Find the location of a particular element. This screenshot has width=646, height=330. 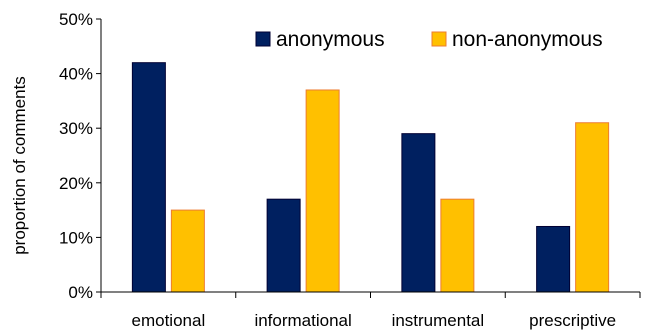

y-tick-label: 20% is located at coordinates (76, 183).